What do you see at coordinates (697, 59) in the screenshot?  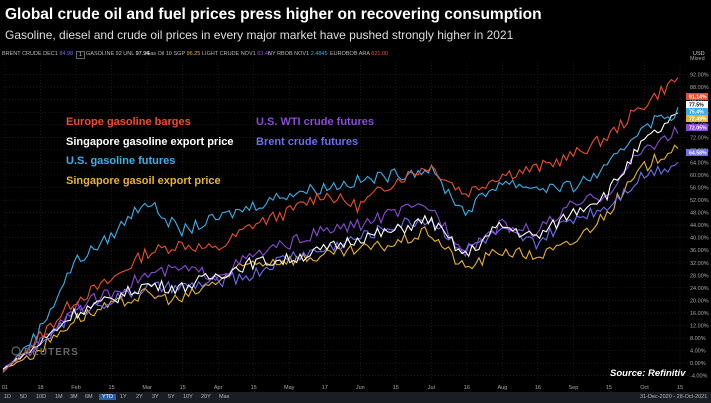 I see `mixed-label: Mixed` at bounding box center [697, 59].